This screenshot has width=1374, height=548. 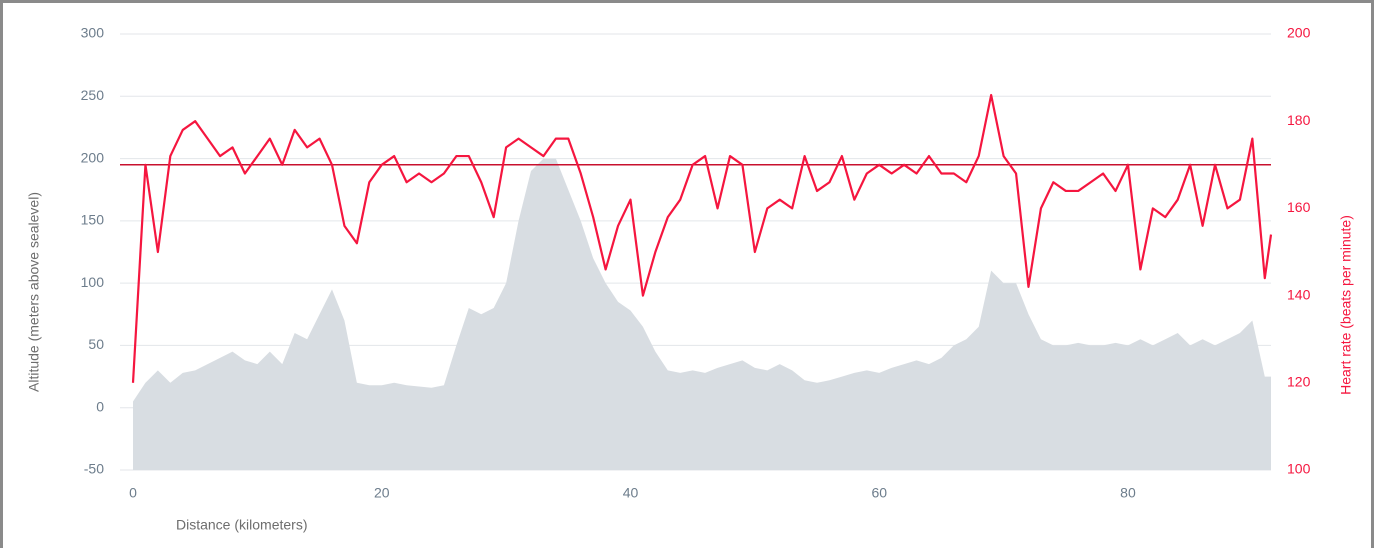 What do you see at coordinates (93, 282) in the screenshot?
I see `y-tick-label: 100` at bounding box center [93, 282].